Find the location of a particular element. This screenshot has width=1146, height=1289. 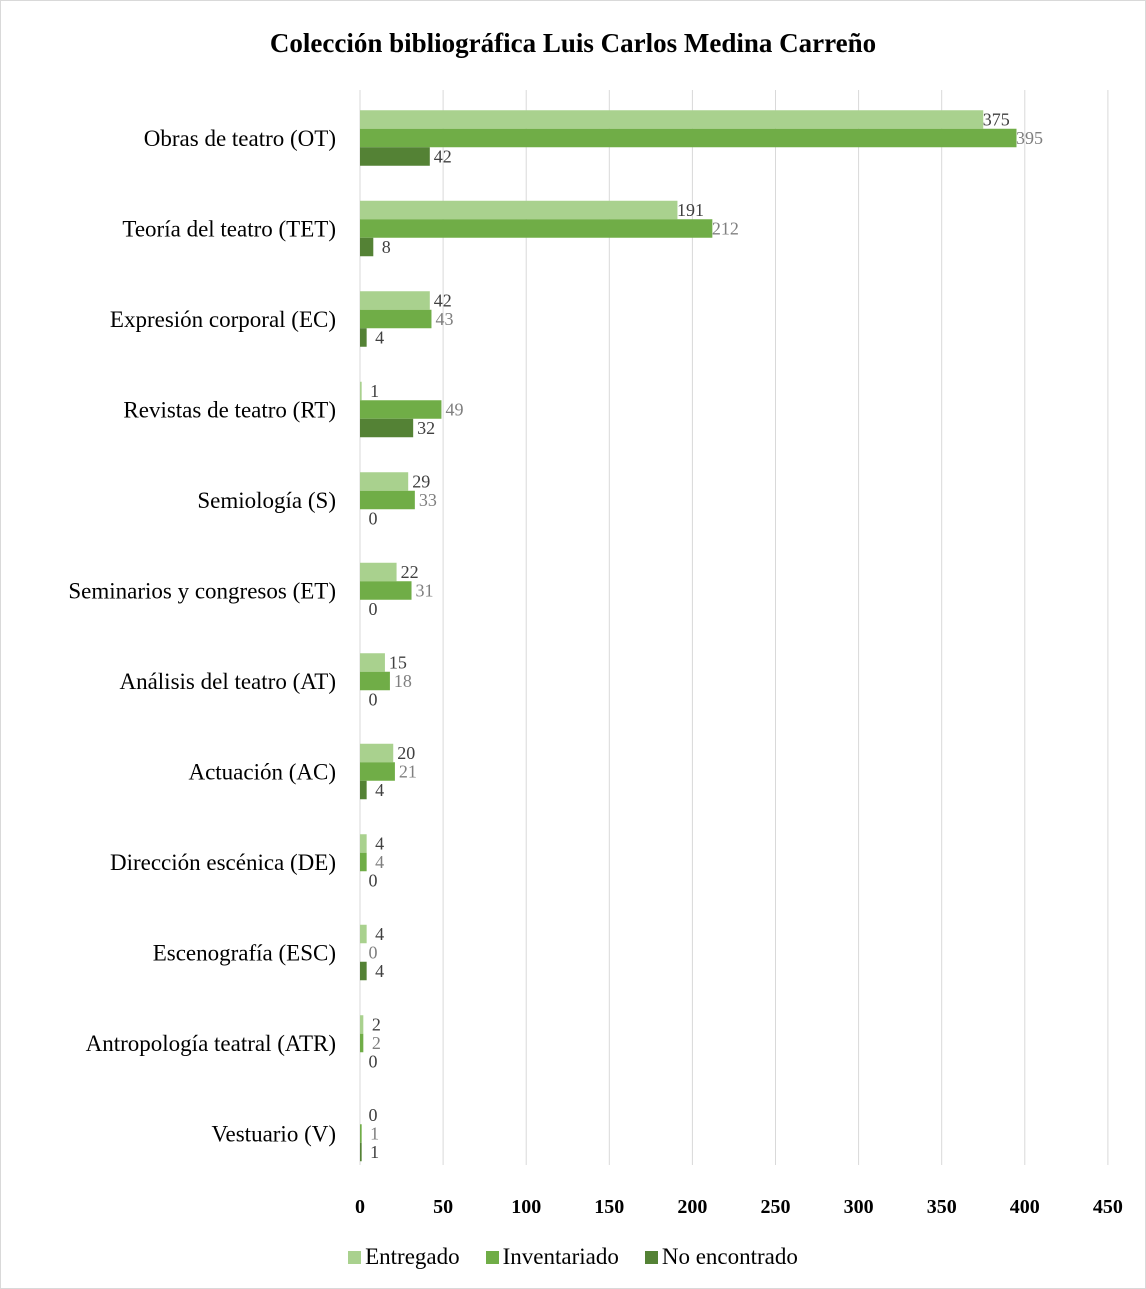

data-label-entregado-seminarios-y-congresos-et: 22 is located at coordinates (410, 572).